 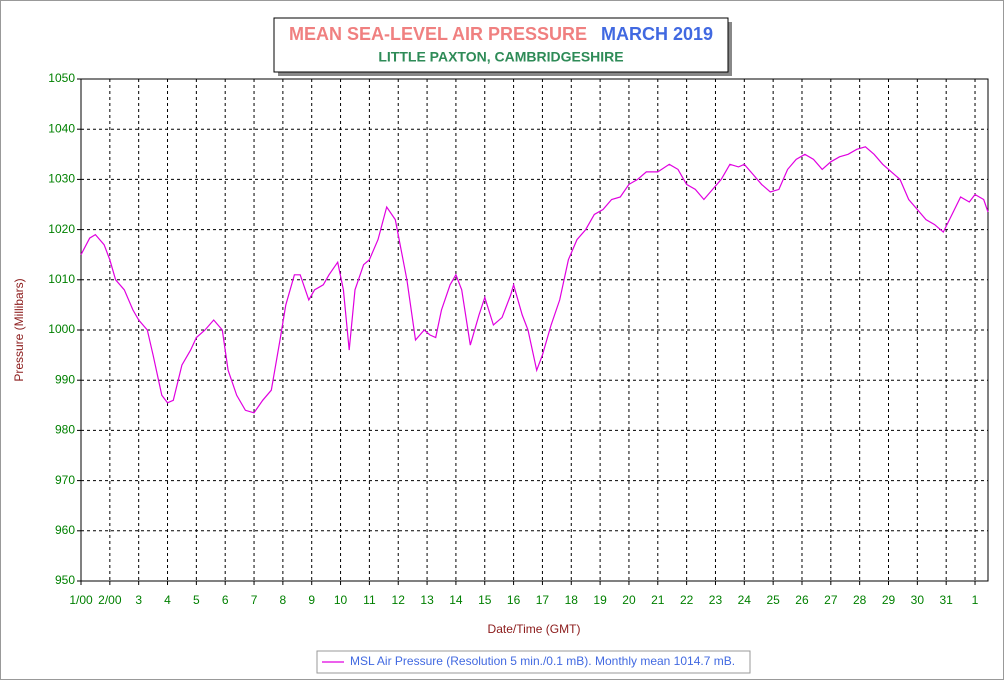 I want to click on x-tick-label: 8, so click(x=283, y=600).